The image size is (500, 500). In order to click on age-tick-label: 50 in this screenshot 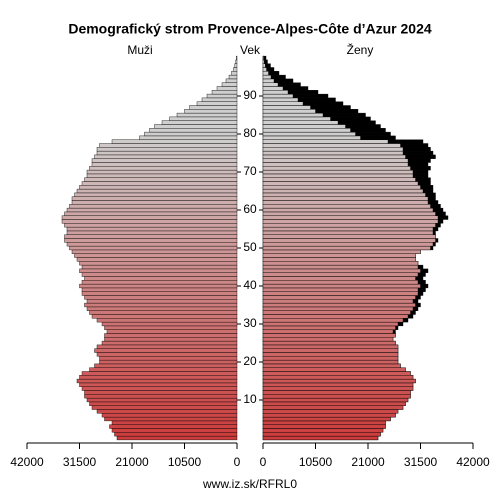, I will do `click(250, 247)`.